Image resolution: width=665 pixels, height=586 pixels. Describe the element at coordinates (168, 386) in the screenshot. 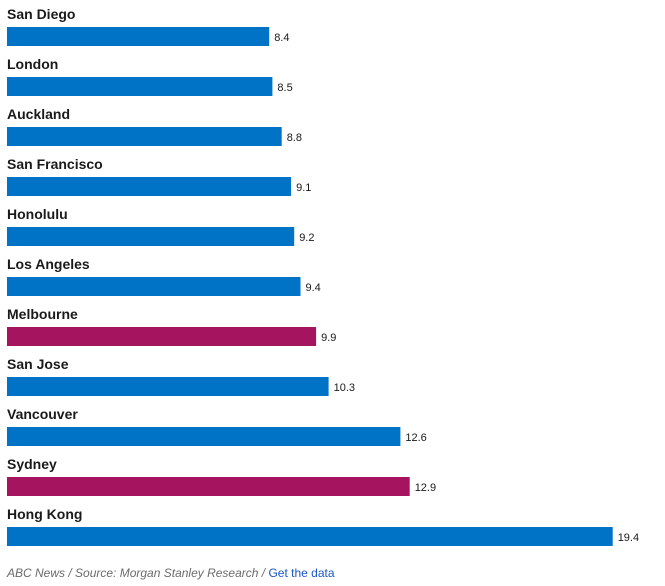

I see `bar-san-jose` at that location.